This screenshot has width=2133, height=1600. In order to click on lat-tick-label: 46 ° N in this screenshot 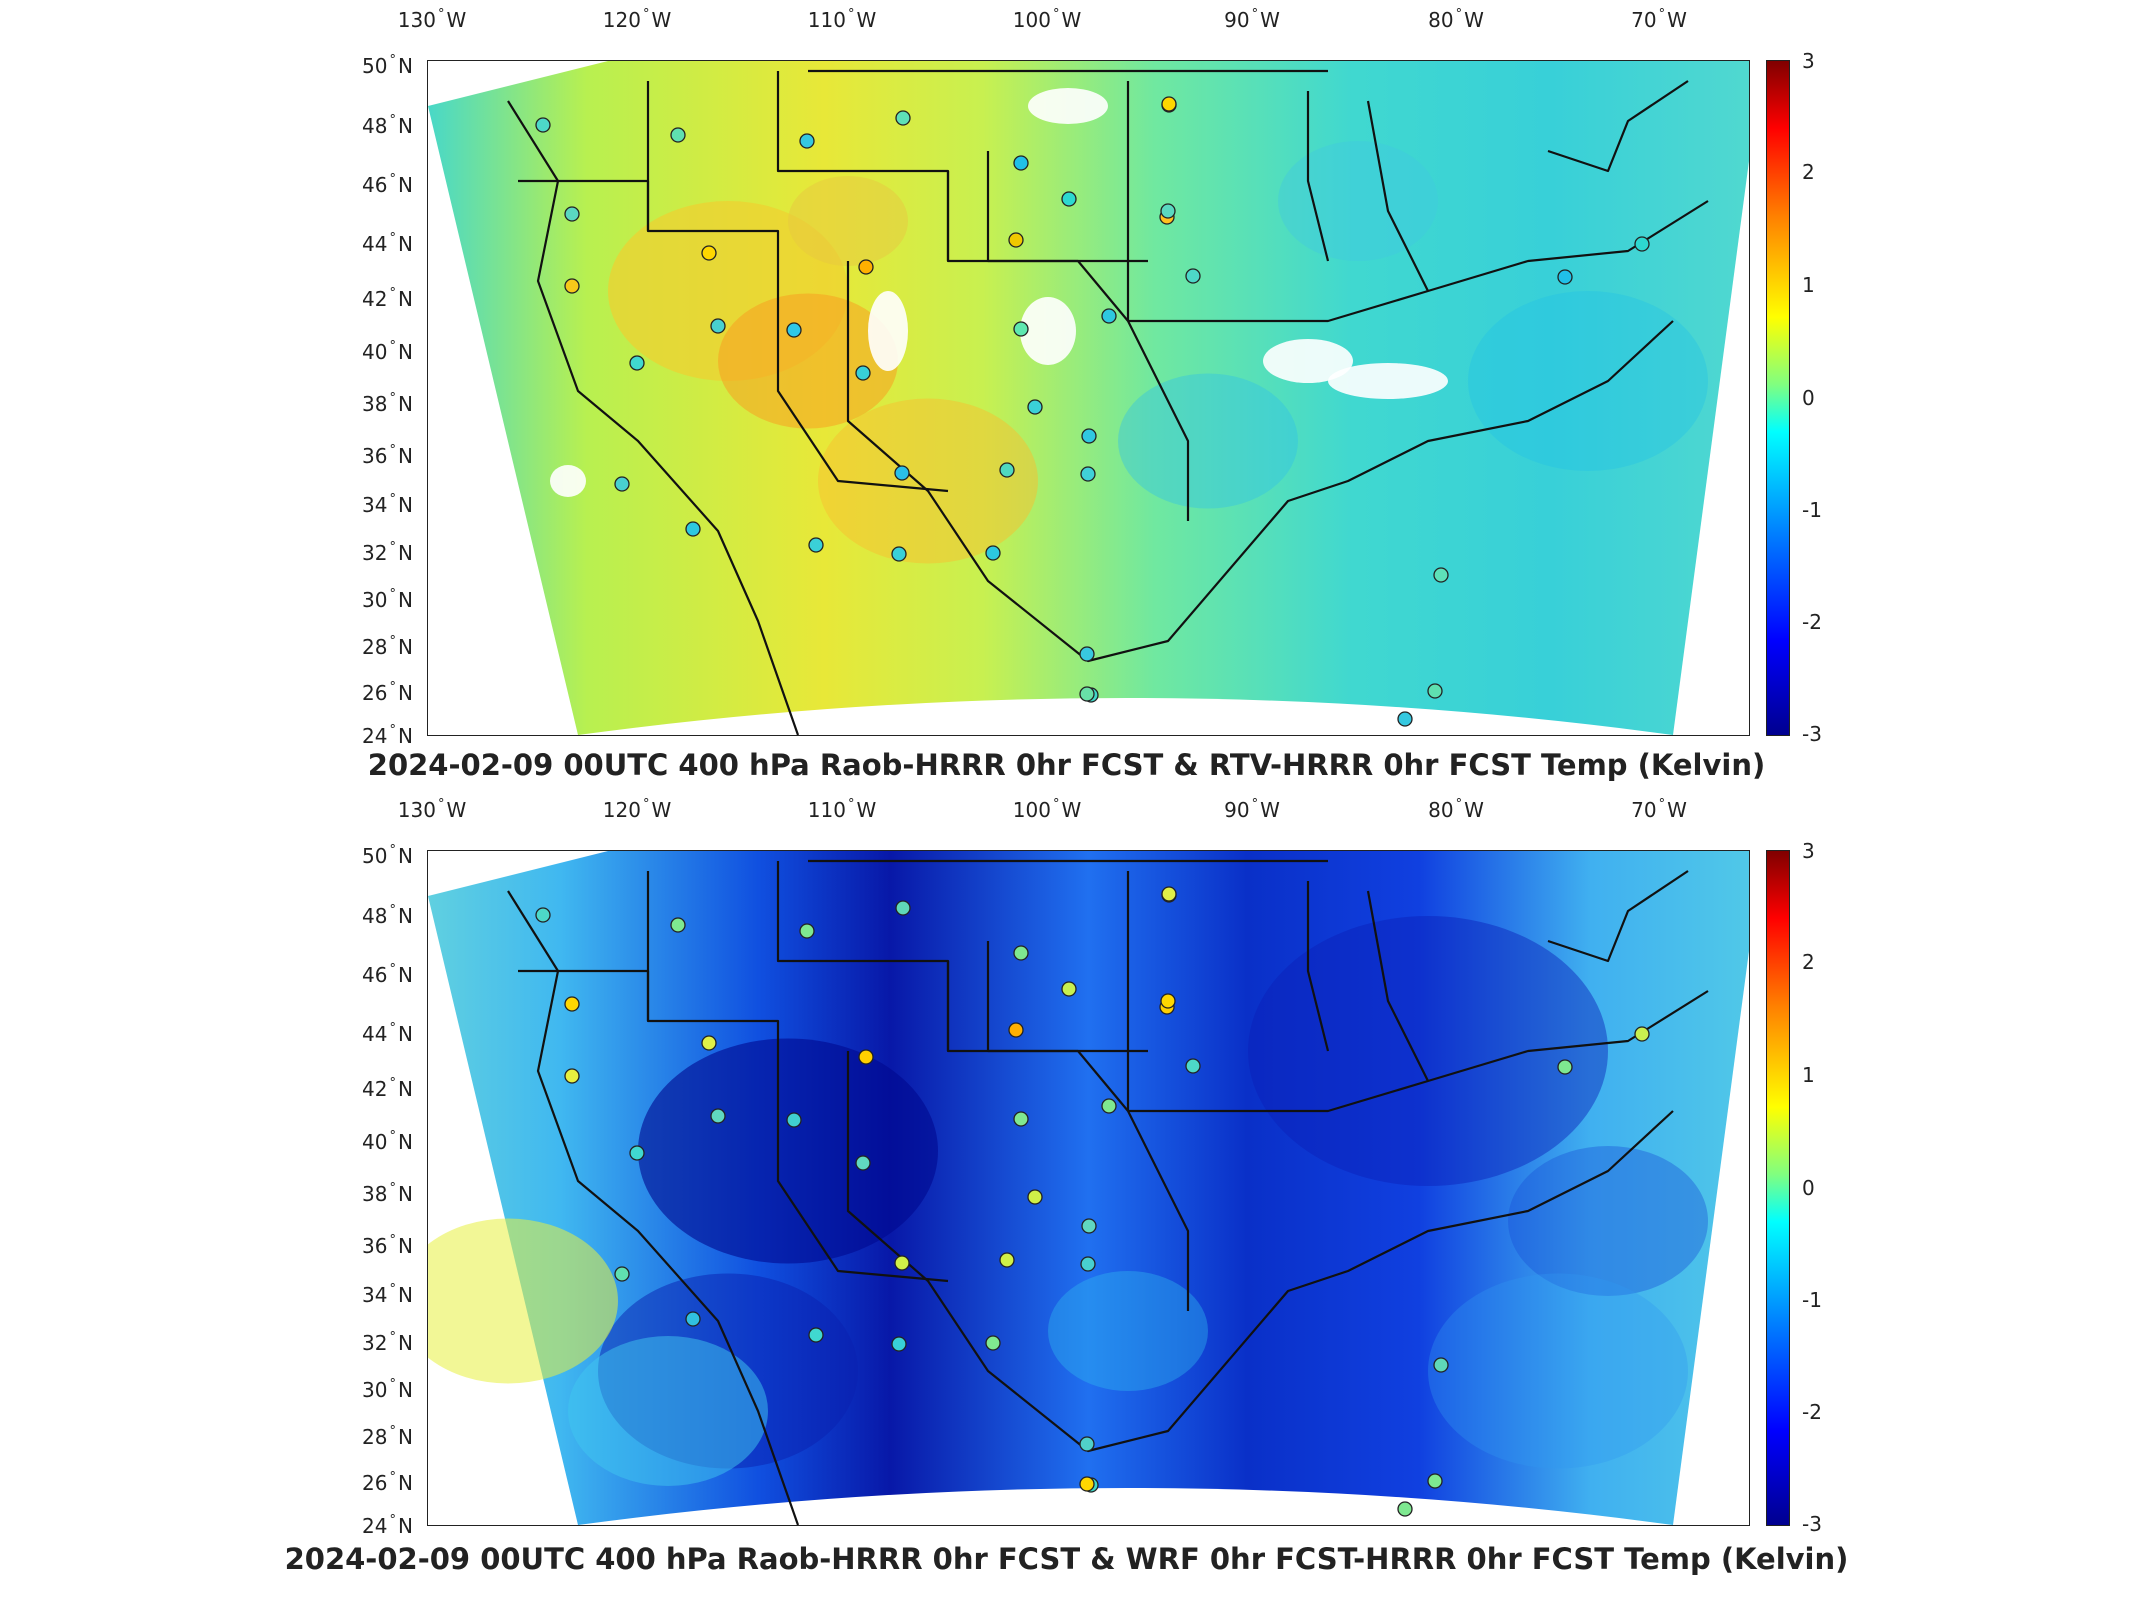, I will do `click(387, 974)`.